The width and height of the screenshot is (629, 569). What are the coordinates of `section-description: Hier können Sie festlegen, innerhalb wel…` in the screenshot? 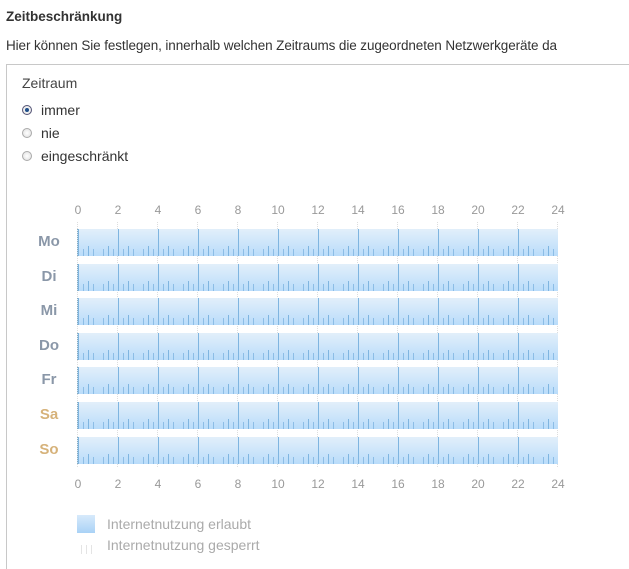 It's located at (281, 45).